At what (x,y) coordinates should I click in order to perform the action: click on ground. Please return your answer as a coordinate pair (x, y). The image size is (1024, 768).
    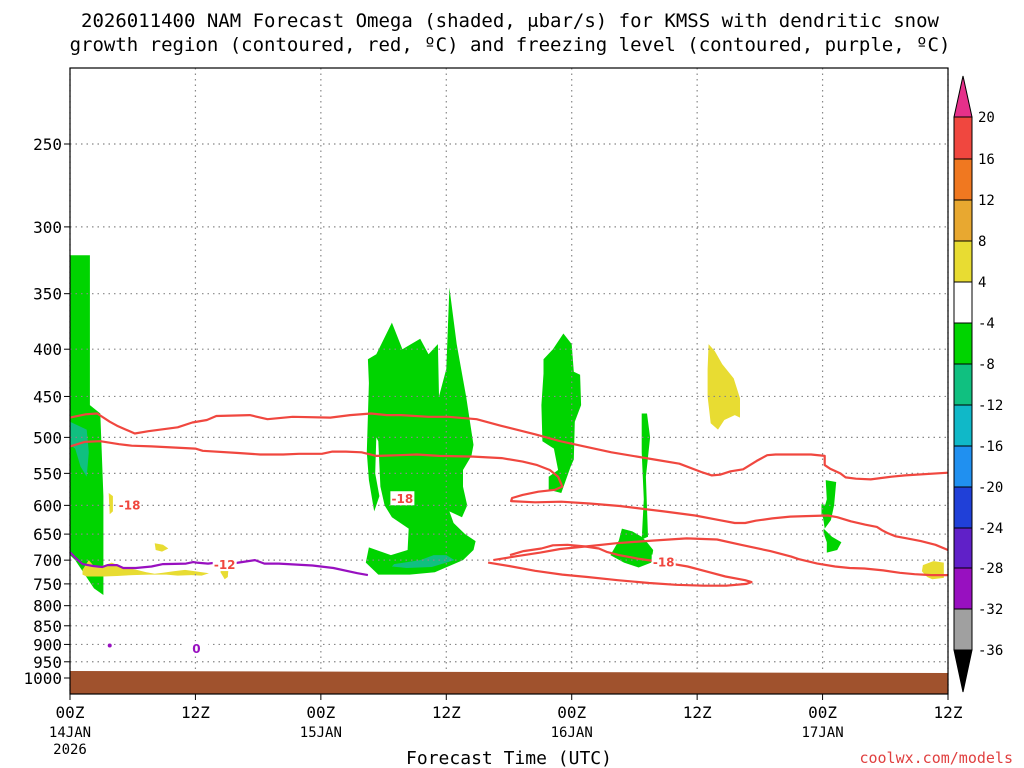
    Looking at the image, I should click on (509, 682).